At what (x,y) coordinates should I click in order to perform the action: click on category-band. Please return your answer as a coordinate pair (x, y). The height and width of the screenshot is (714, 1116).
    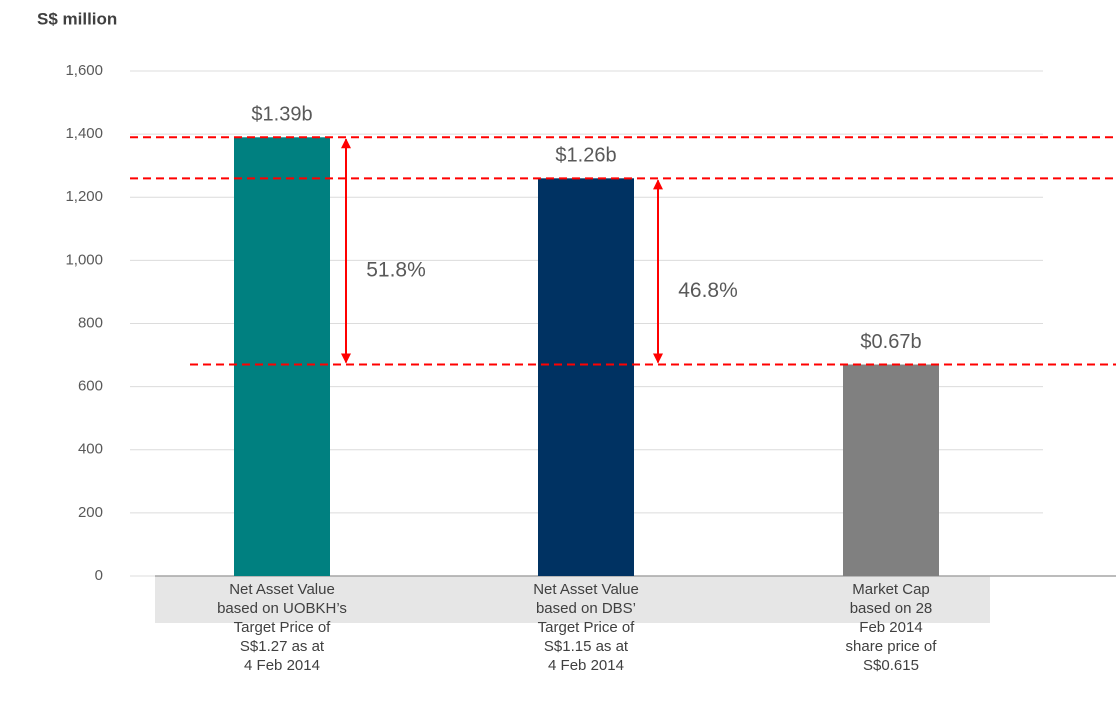
    Looking at the image, I should click on (572, 599).